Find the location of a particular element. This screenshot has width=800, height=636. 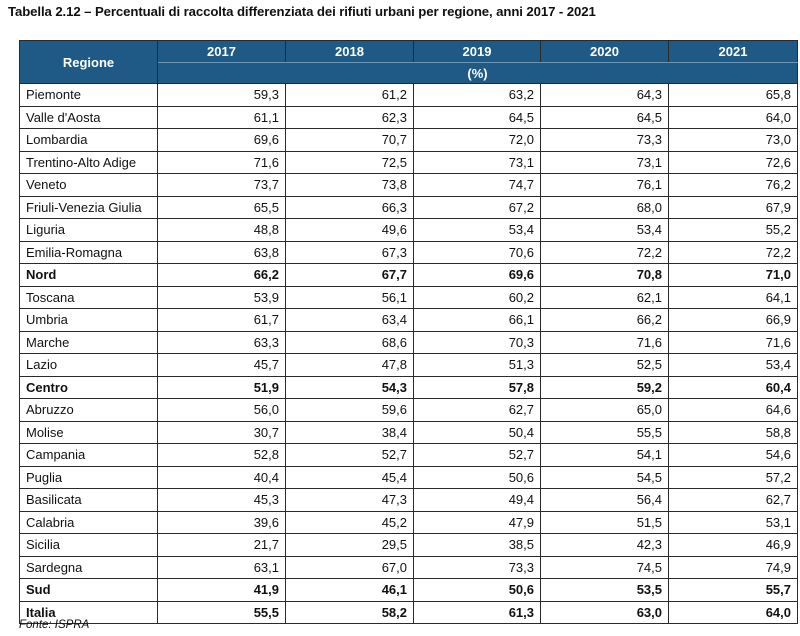

value-cell: 29,5 is located at coordinates (349, 545).